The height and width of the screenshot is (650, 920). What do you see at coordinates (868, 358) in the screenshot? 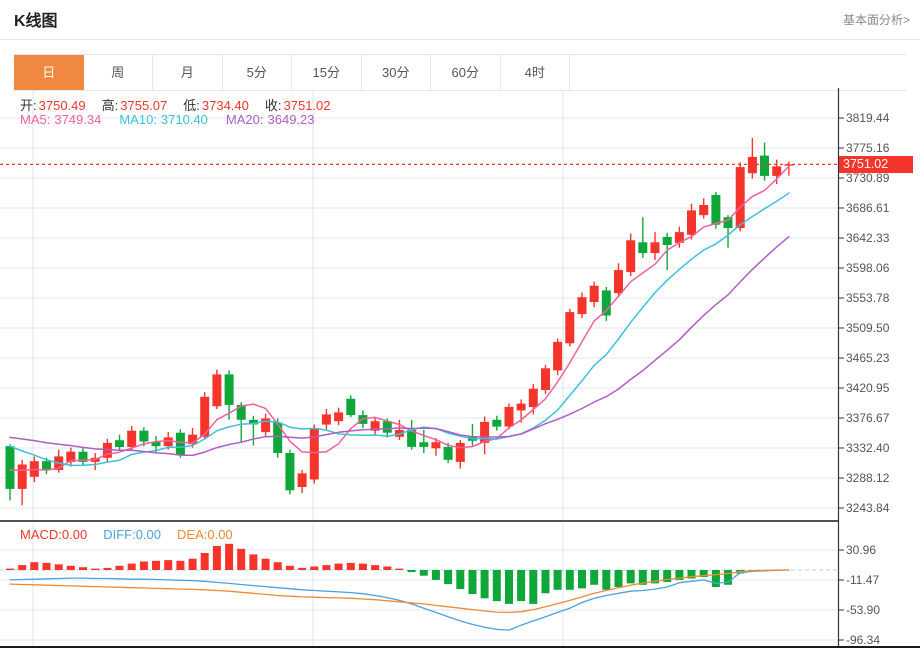
I see `y-axis-label: 3465.23` at bounding box center [868, 358].